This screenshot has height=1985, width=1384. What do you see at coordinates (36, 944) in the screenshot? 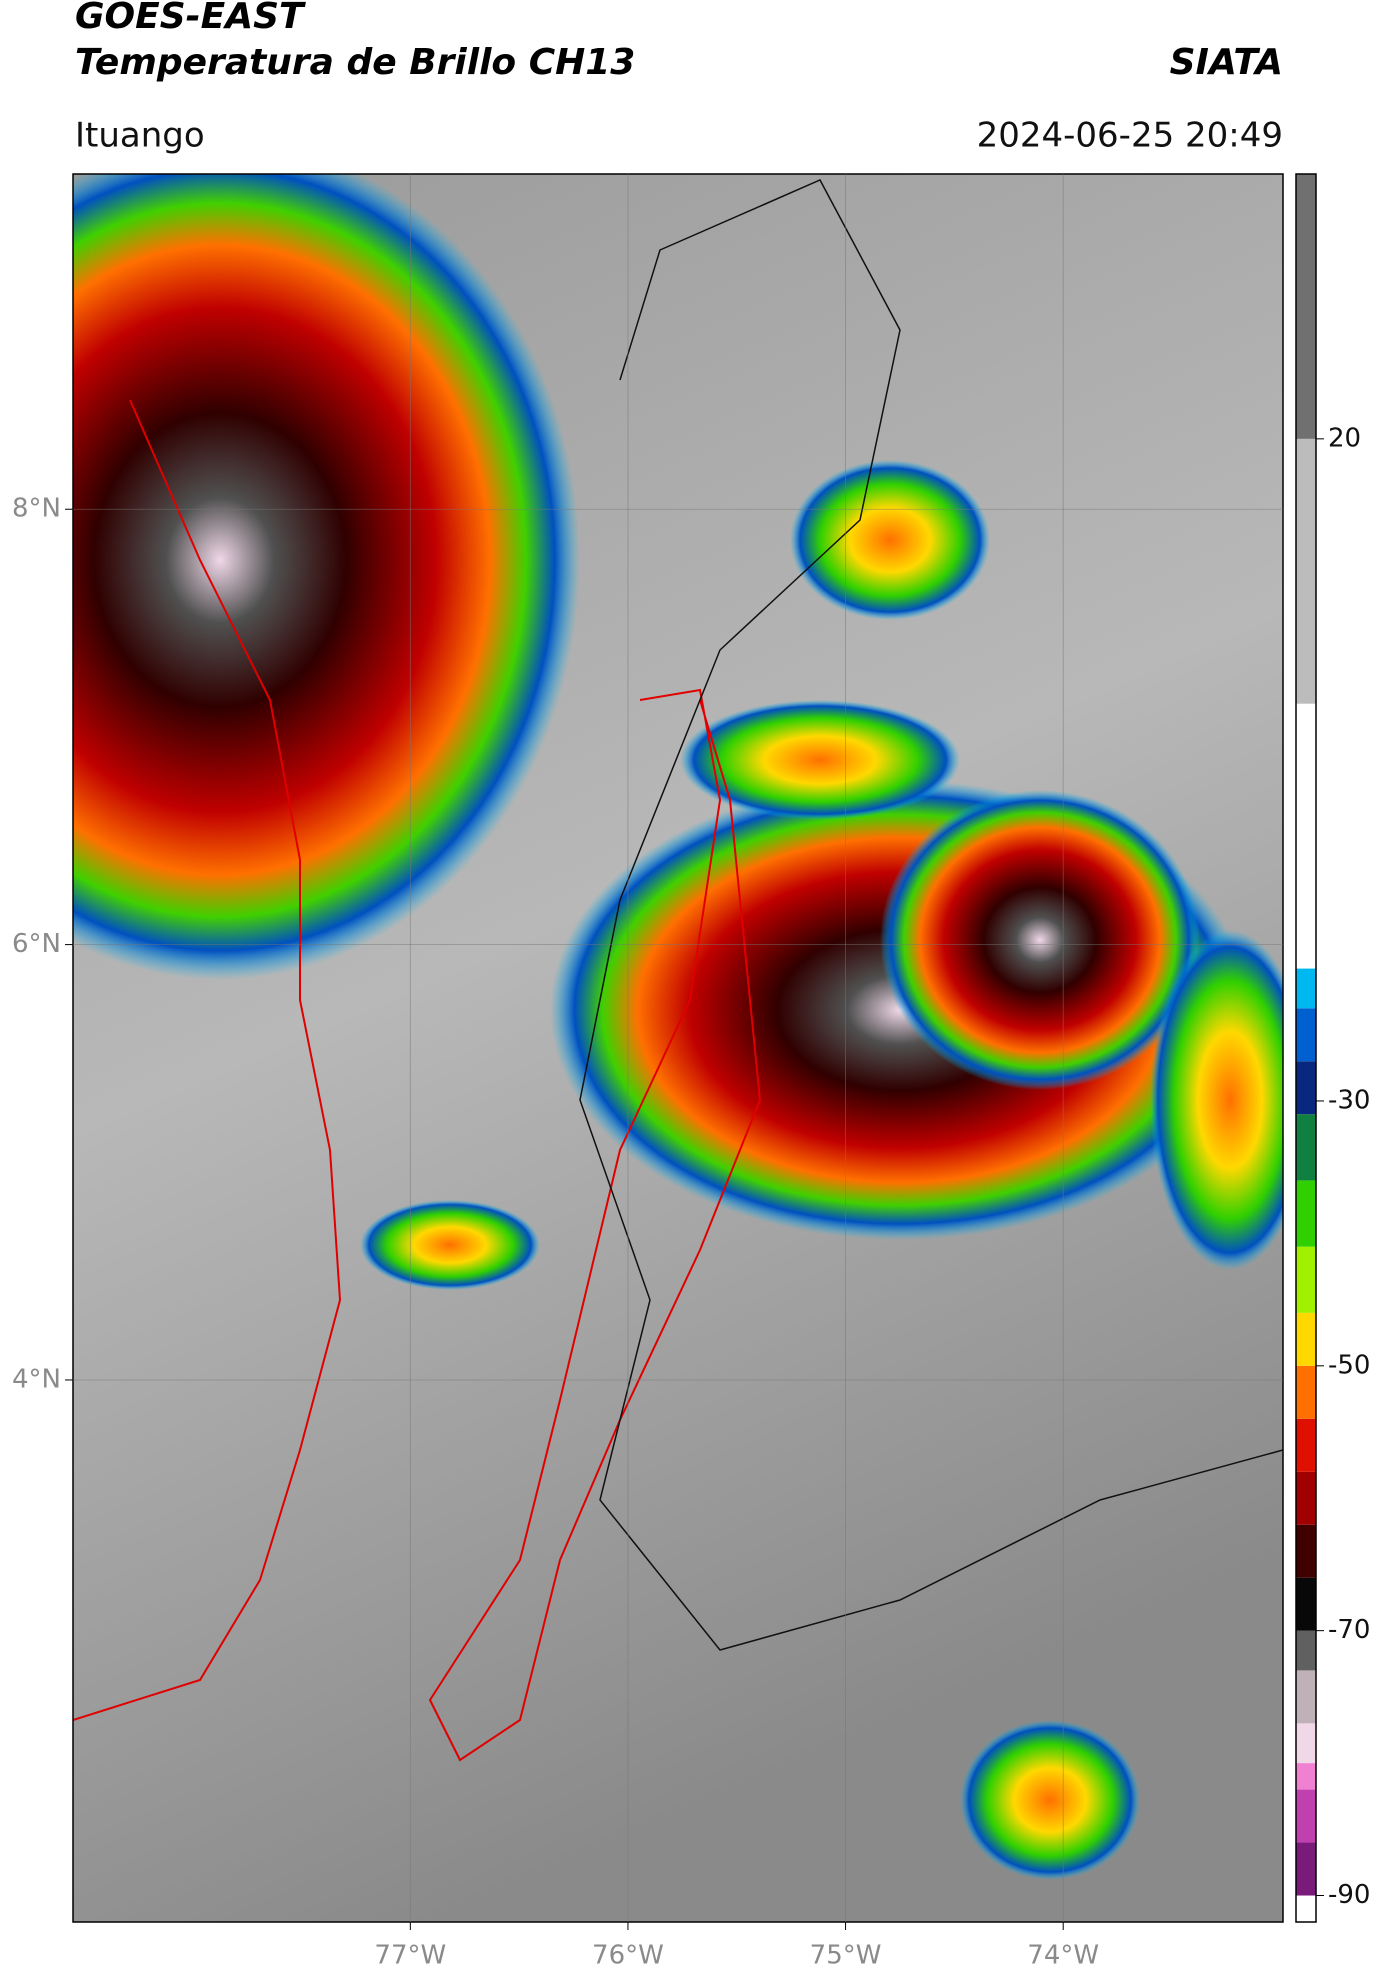
I see `y-tick-label: 6°N` at bounding box center [36, 944].